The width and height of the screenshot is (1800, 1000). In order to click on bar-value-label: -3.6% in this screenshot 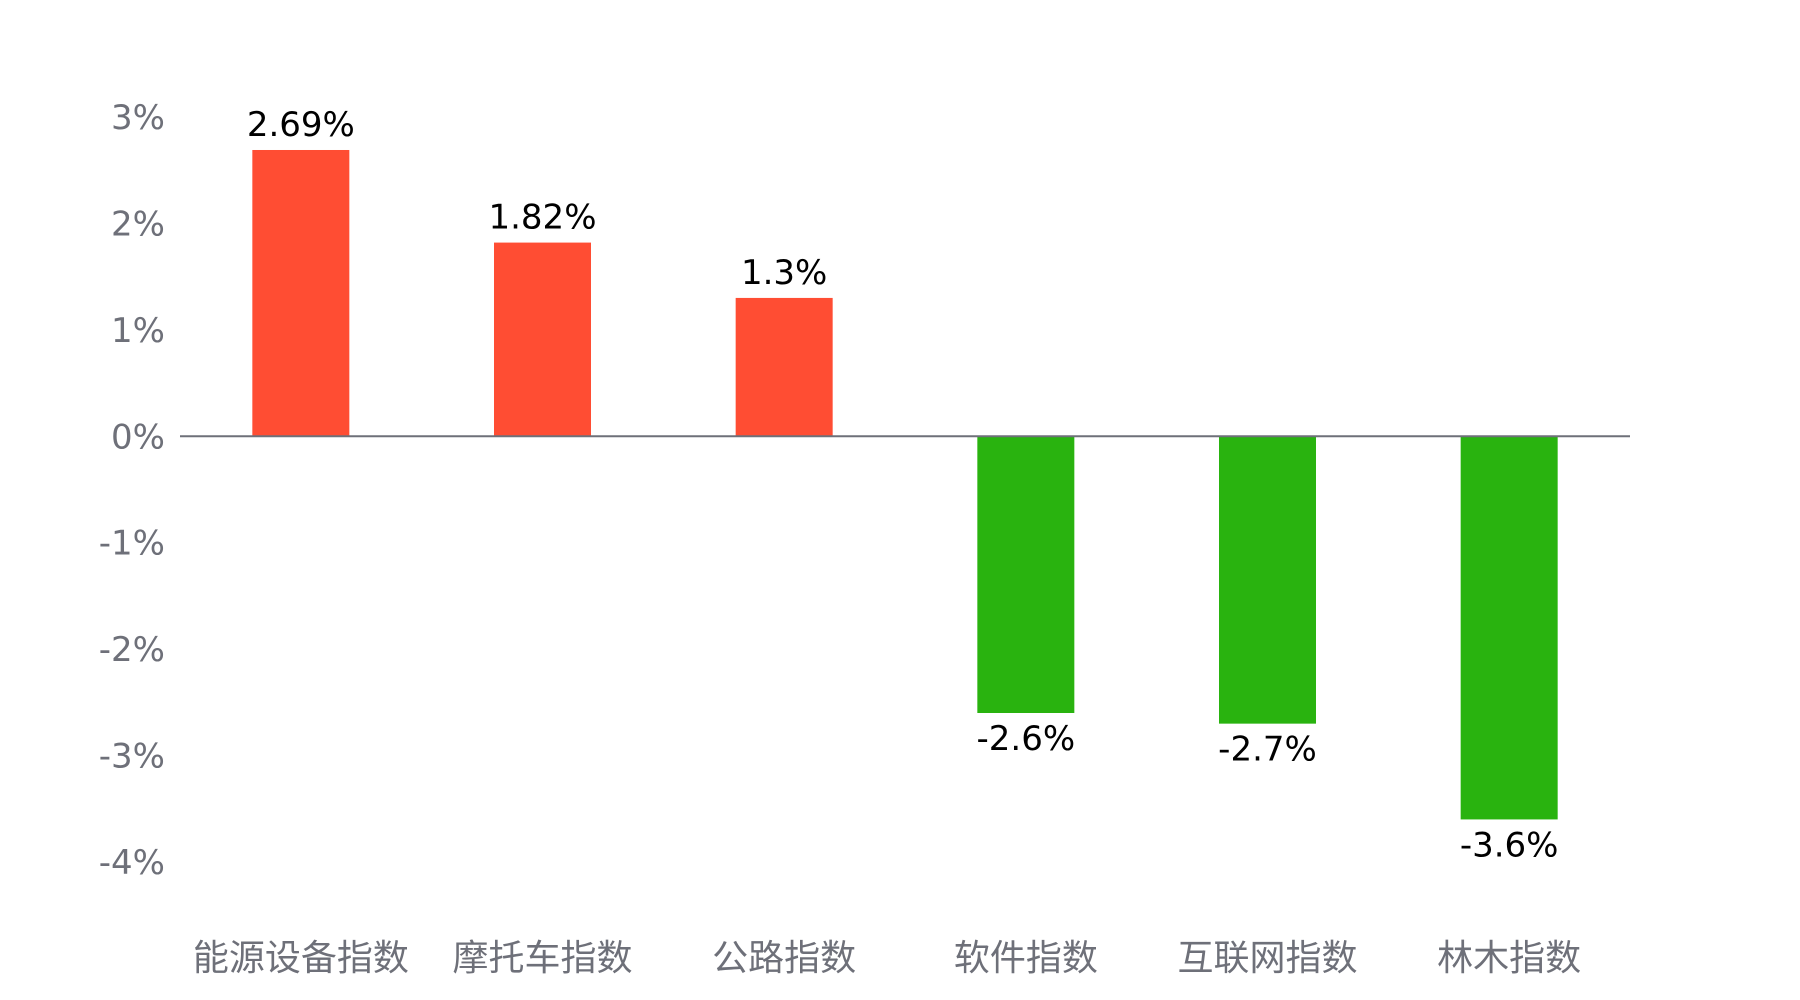, I will do `click(1509, 845)`.